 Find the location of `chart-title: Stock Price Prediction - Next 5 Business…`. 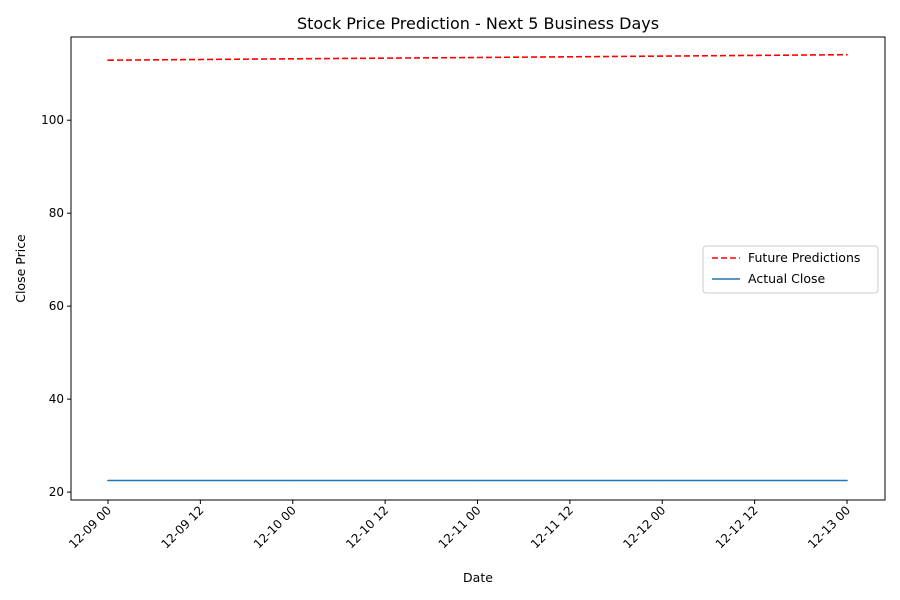

chart-title: Stock Price Prediction - Next 5 Business… is located at coordinates (478, 23).